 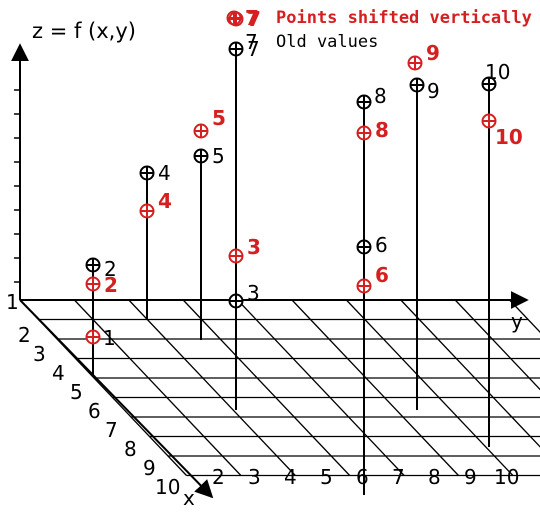 I want to click on y-tick-label: 6, so click(x=362, y=477).